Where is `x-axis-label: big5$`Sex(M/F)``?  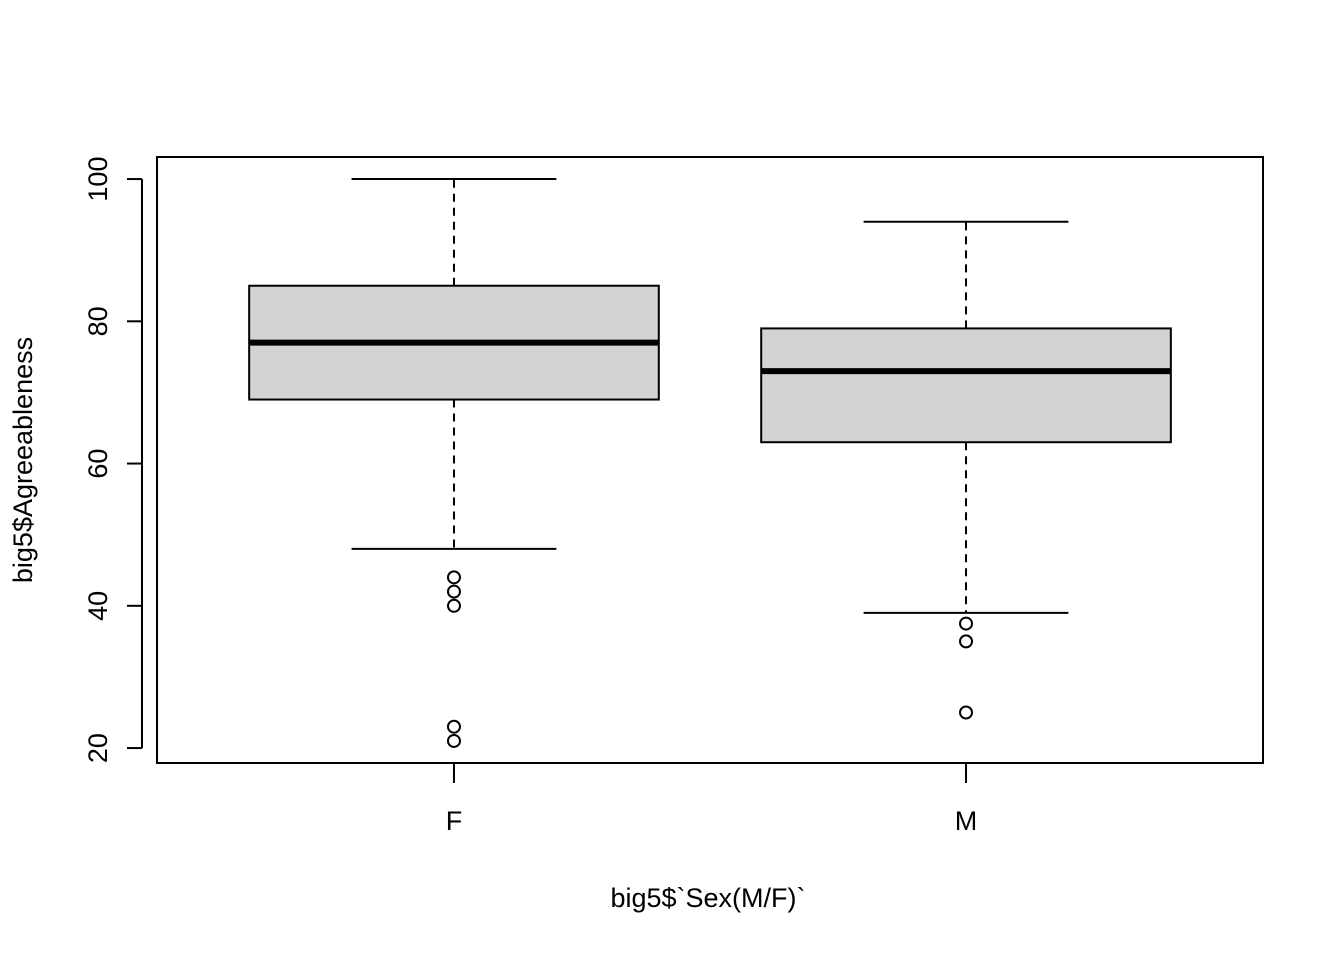
x-axis-label: big5$`Sex(M/F)` is located at coordinates (707, 898).